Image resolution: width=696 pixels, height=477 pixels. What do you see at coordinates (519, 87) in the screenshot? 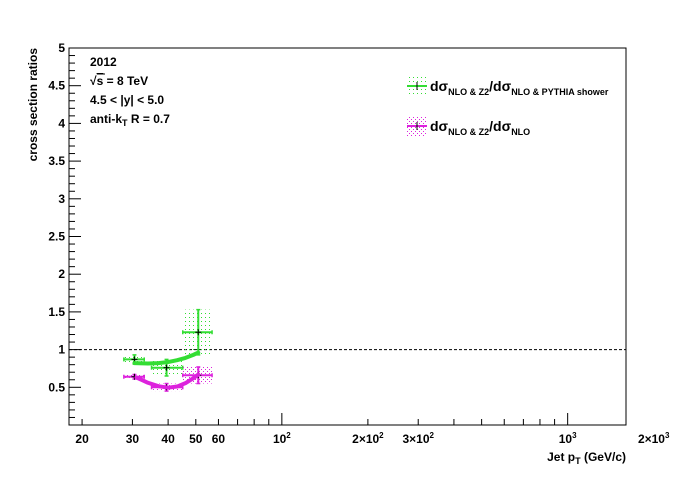
I see `legend-label: dσNLO & Z2/dσNLO & PYTHIA shower` at bounding box center [519, 87].